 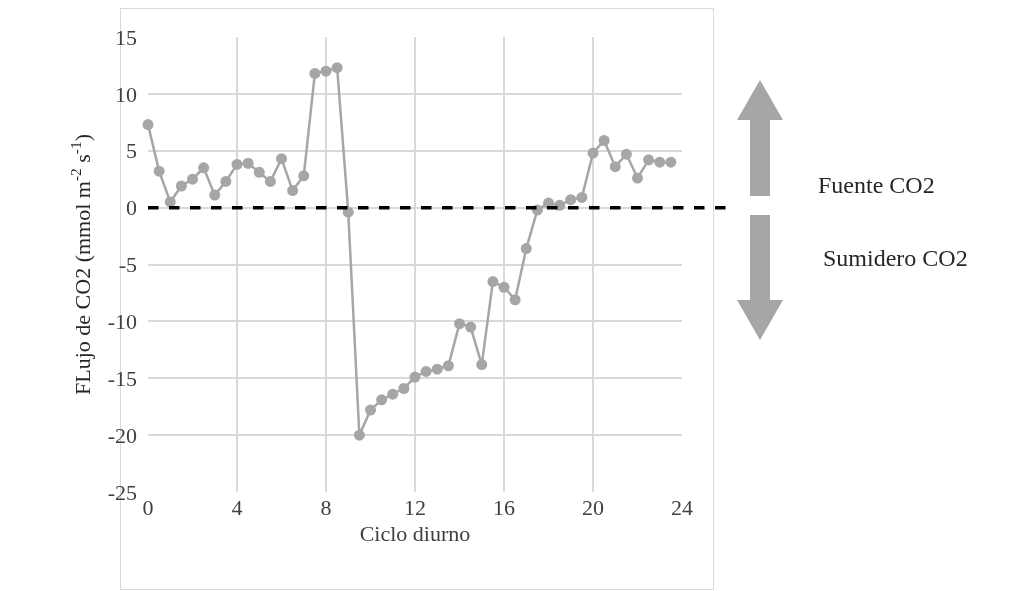 I want to click on x-tick-label: 8, so click(x=326, y=507).